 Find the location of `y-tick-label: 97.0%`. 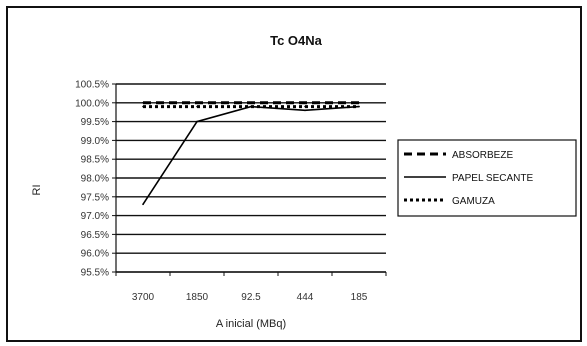

y-tick-label: 97.0% is located at coordinates (95, 216).